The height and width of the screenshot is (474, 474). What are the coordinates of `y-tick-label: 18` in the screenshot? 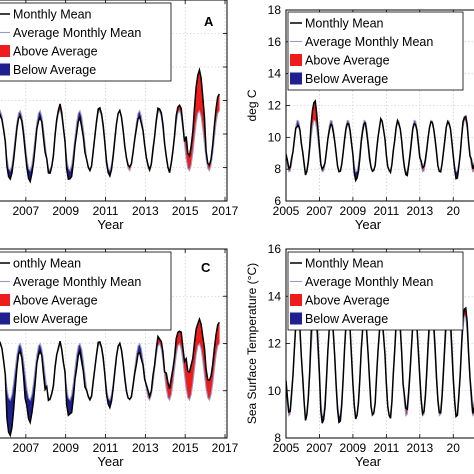 It's located at (275, 10).